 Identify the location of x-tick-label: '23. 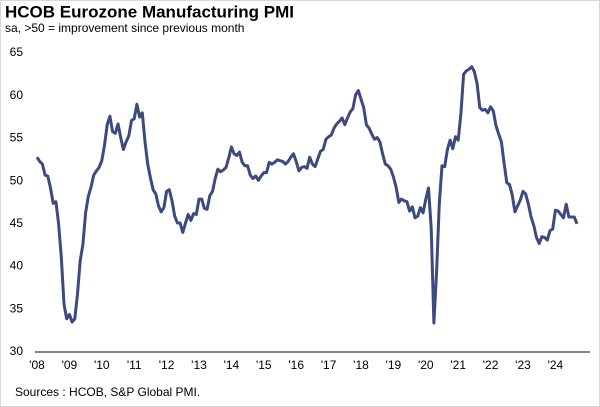
(523, 365).